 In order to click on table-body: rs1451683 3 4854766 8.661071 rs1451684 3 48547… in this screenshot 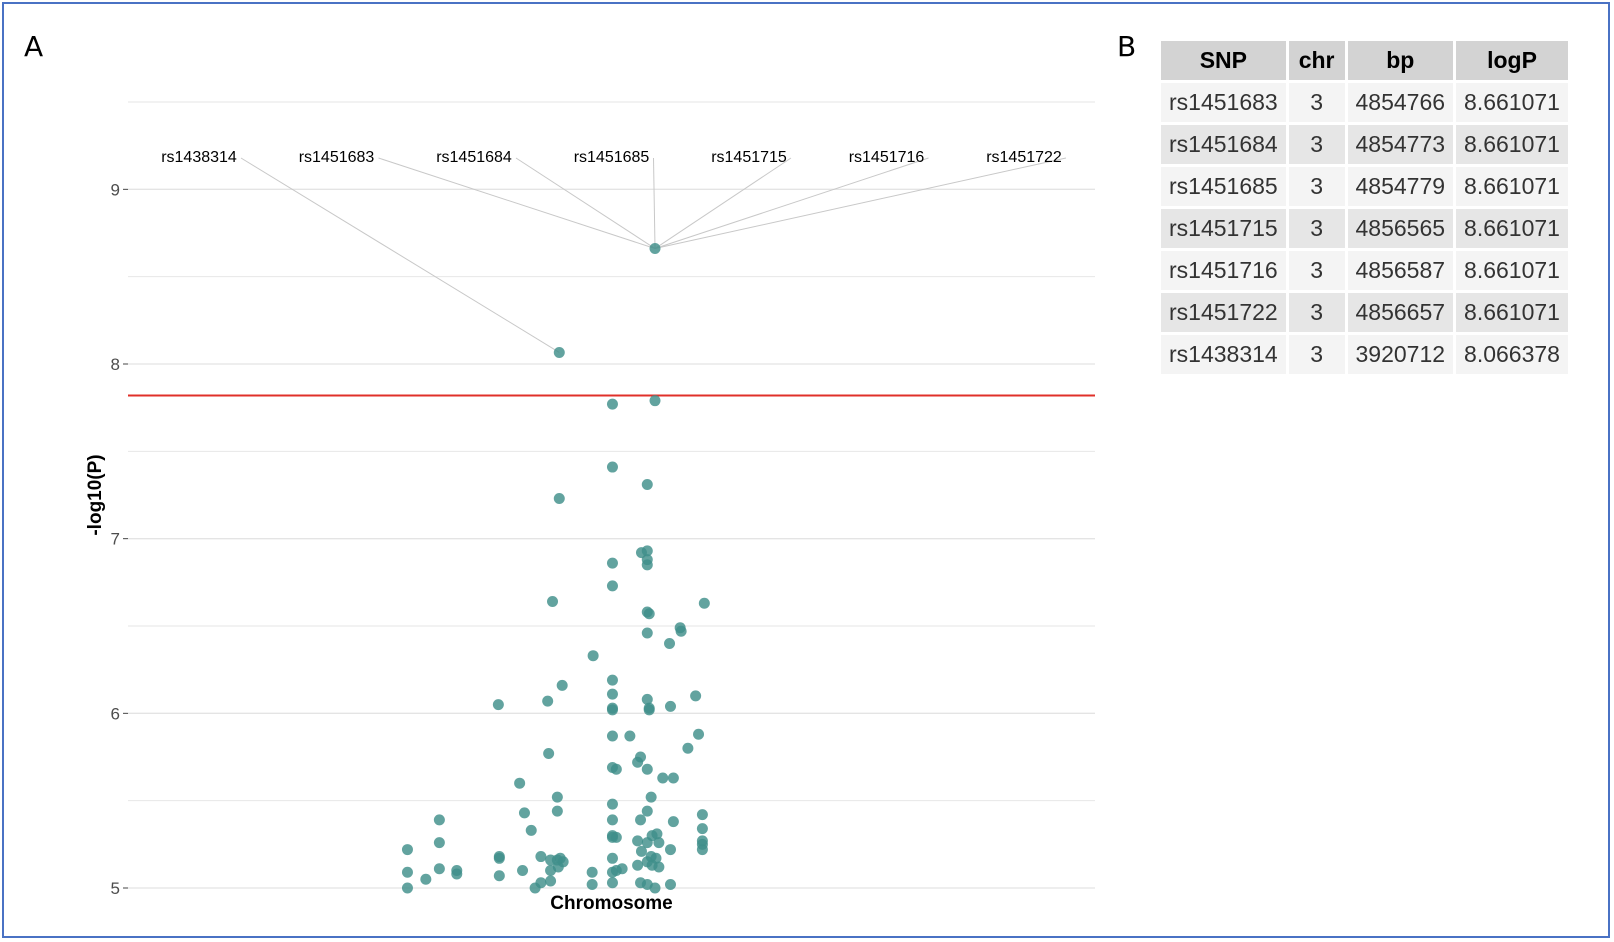, I will do `click(1364, 228)`.